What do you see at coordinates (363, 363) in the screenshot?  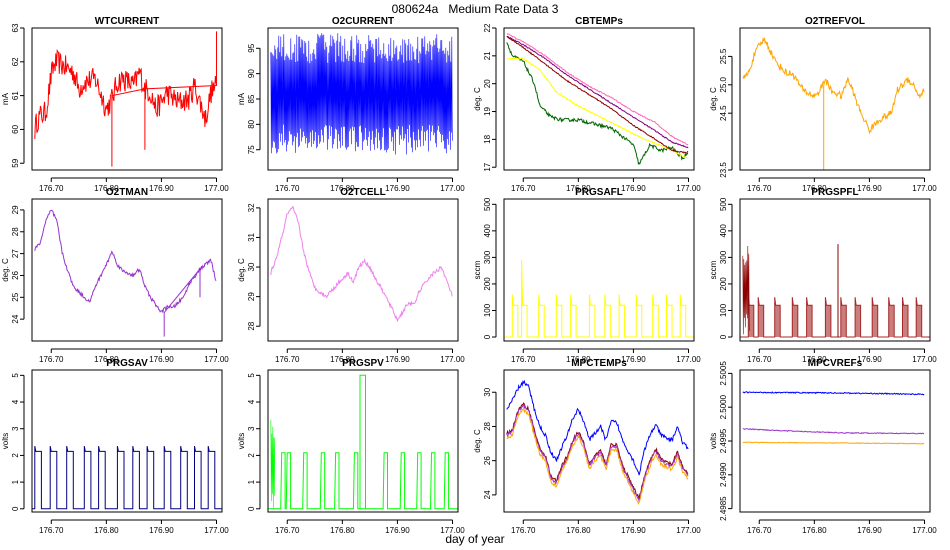 I see `panel-title: PRGSPV` at bounding box center [363, 363].